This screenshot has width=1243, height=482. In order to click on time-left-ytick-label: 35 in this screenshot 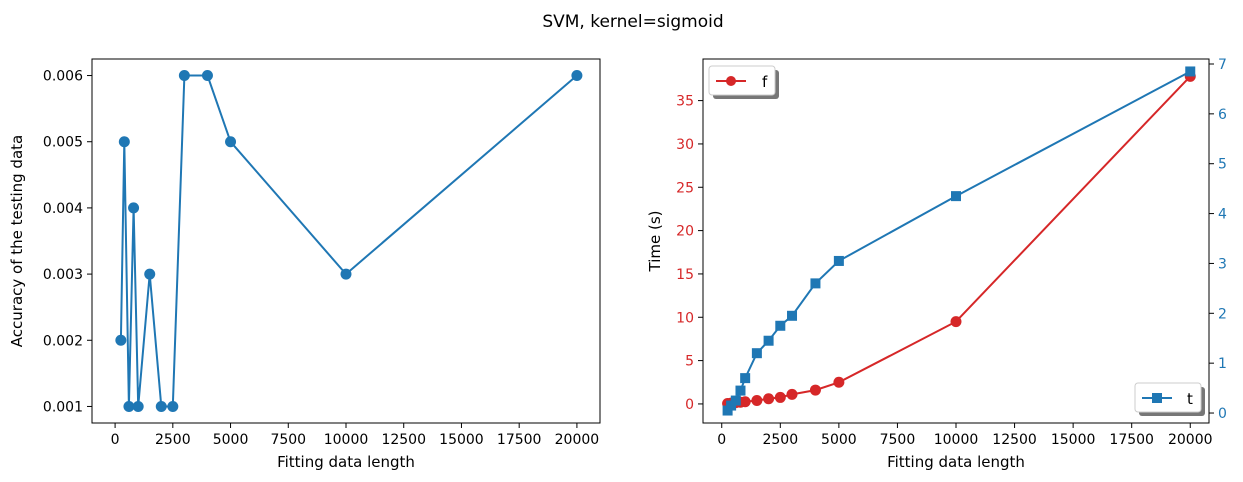, I will do `click(685, 102)`.